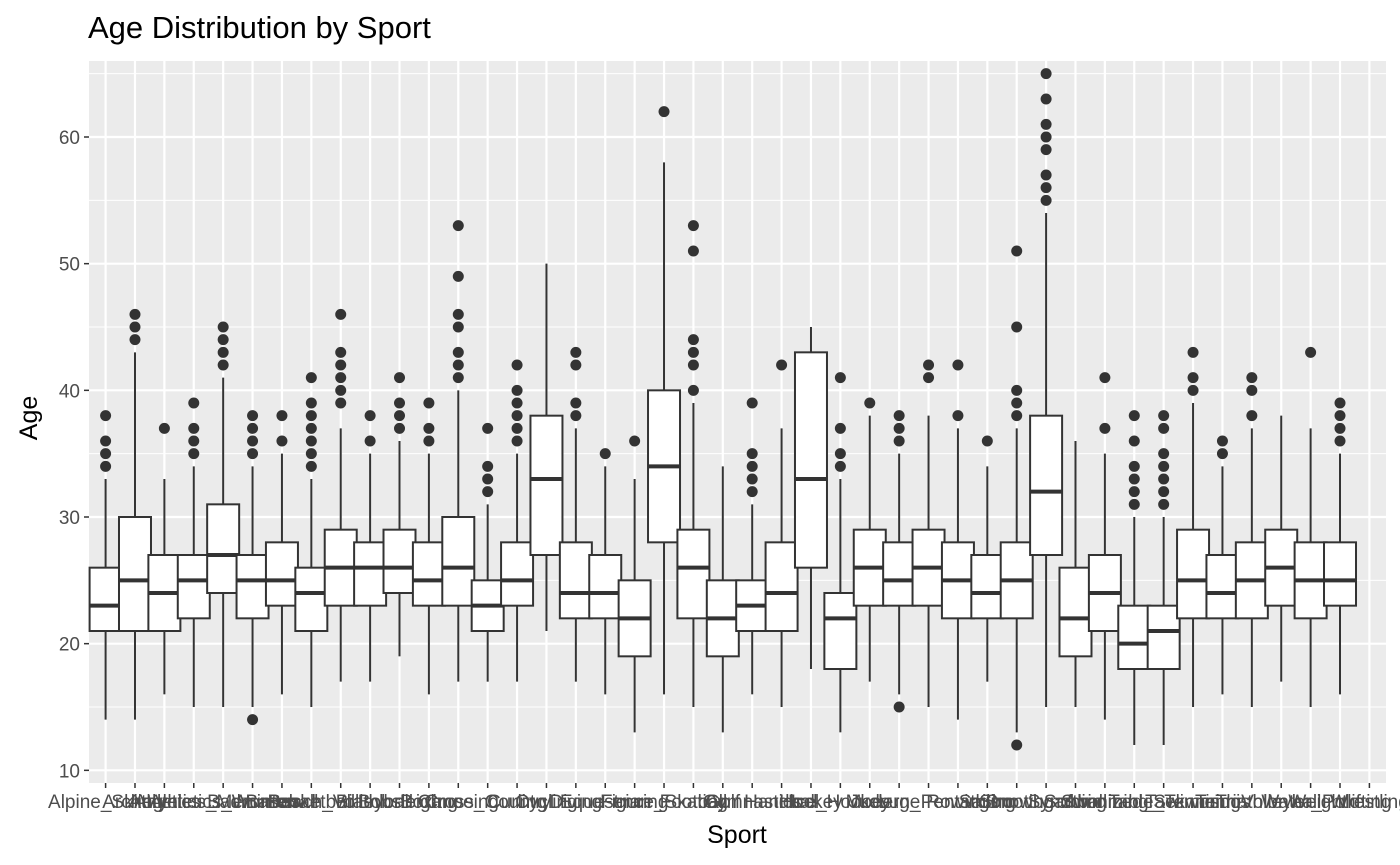 Image resolution: width=1400 pixels, height=865 pixels. I want to click on x-tick-label: Basketball, so click(311, 802).